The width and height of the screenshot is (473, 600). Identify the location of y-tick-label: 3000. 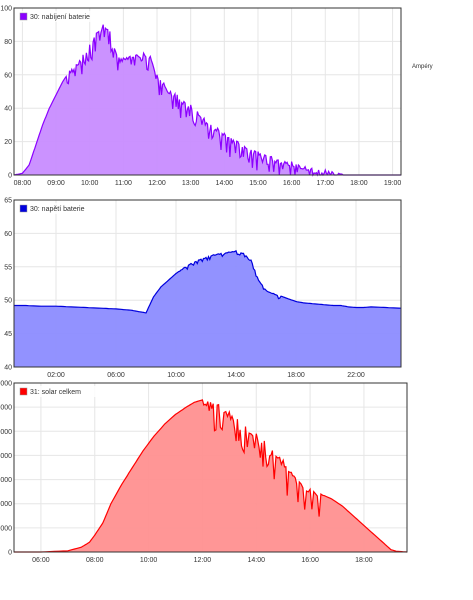
(6, 480).